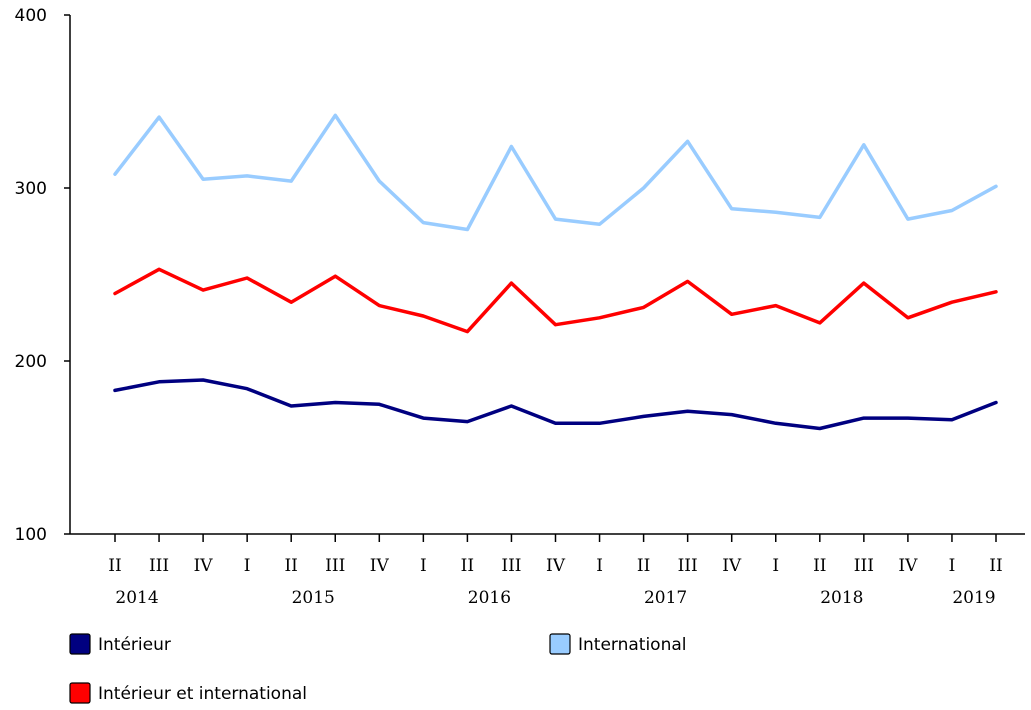 This screenshot has width=1031, height=710. I want to click on year-label: 2015, so click(313, 598).